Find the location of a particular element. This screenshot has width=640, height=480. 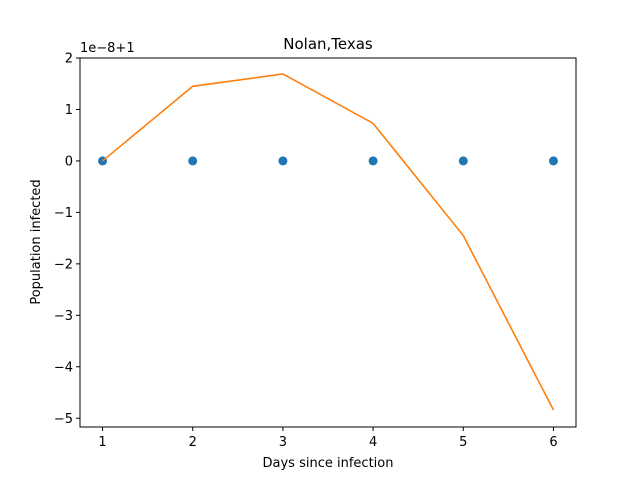

y-tick-label: −2 is located at coordinates (63, 264).